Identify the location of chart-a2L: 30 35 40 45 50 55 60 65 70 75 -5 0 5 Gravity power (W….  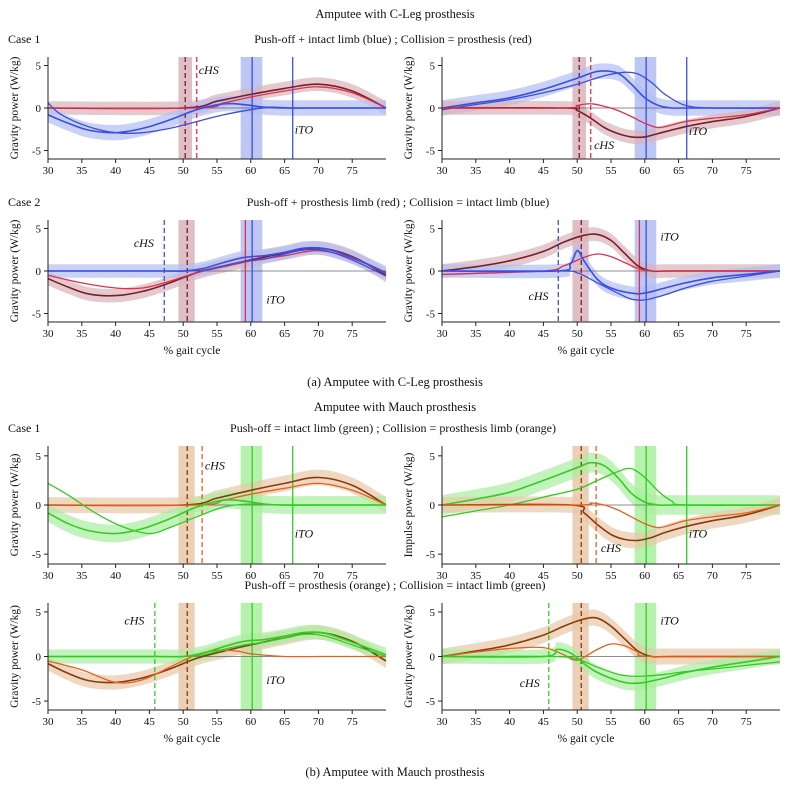
(198, 288).